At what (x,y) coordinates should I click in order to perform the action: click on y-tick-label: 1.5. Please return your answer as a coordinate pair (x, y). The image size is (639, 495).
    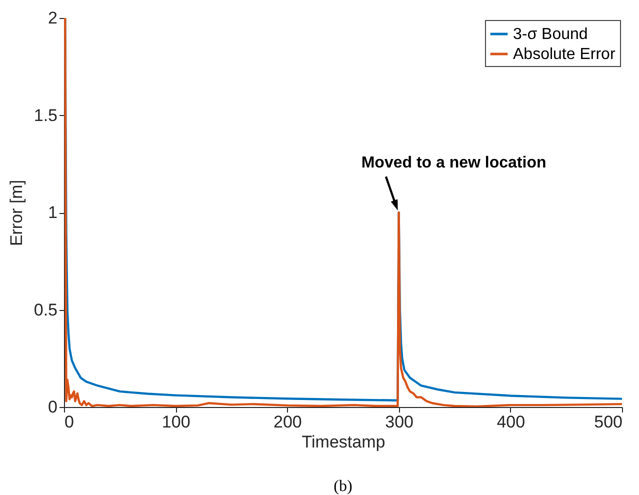
    Looking at the image, I should click on (46, 115).